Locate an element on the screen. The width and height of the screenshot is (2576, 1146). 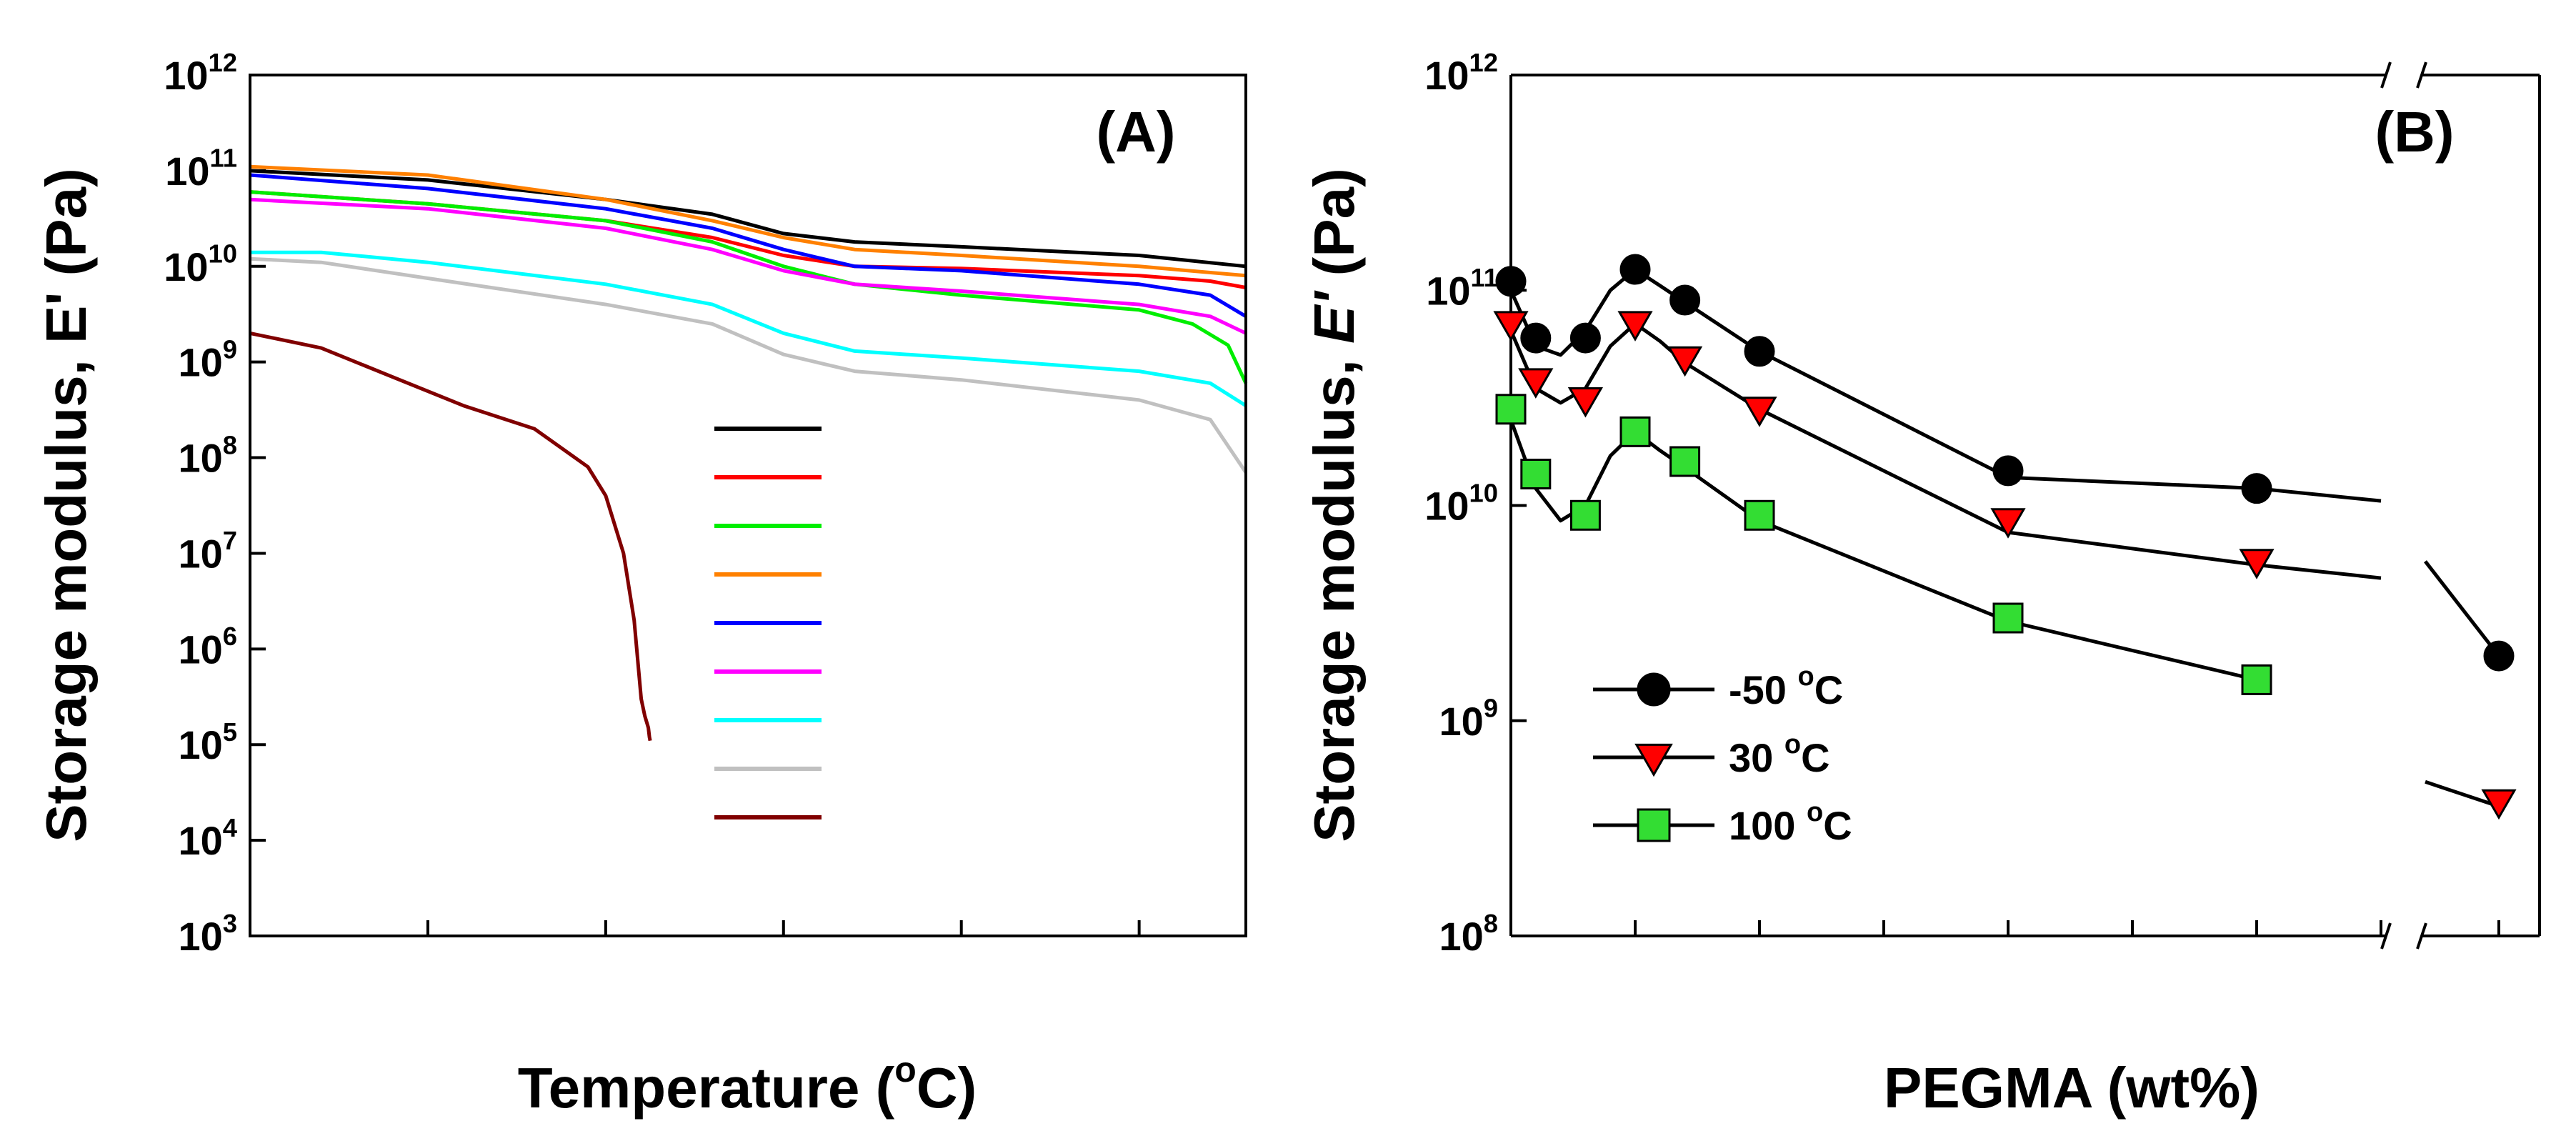
y-tick-label: 10⁶ is located at coordinates (207, 647).